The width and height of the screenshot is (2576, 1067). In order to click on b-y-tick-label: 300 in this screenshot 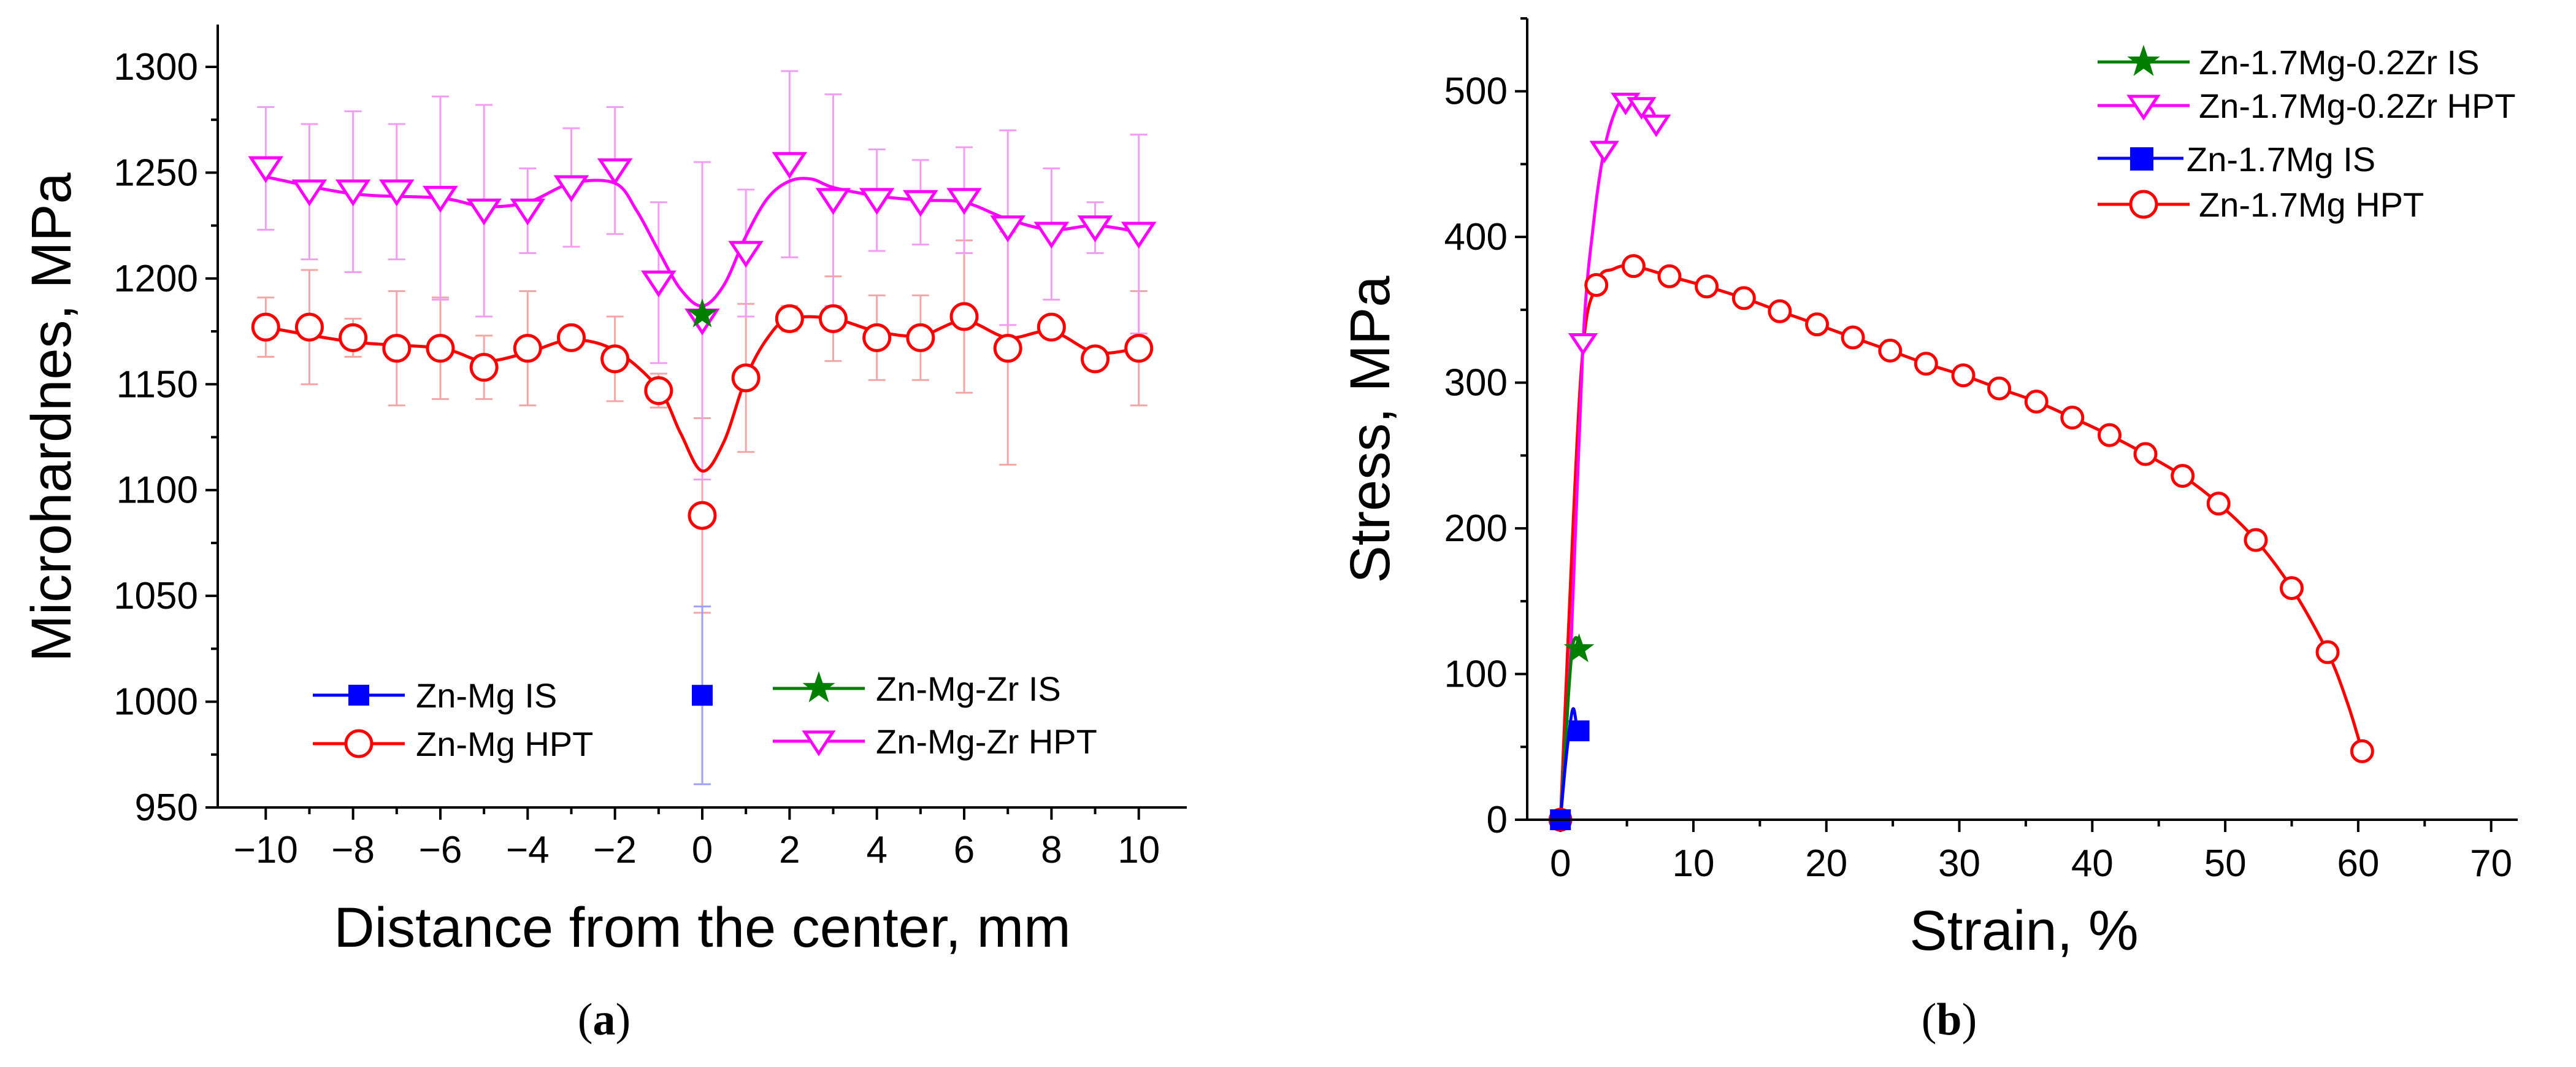, I will do `click(1476, 383)`.